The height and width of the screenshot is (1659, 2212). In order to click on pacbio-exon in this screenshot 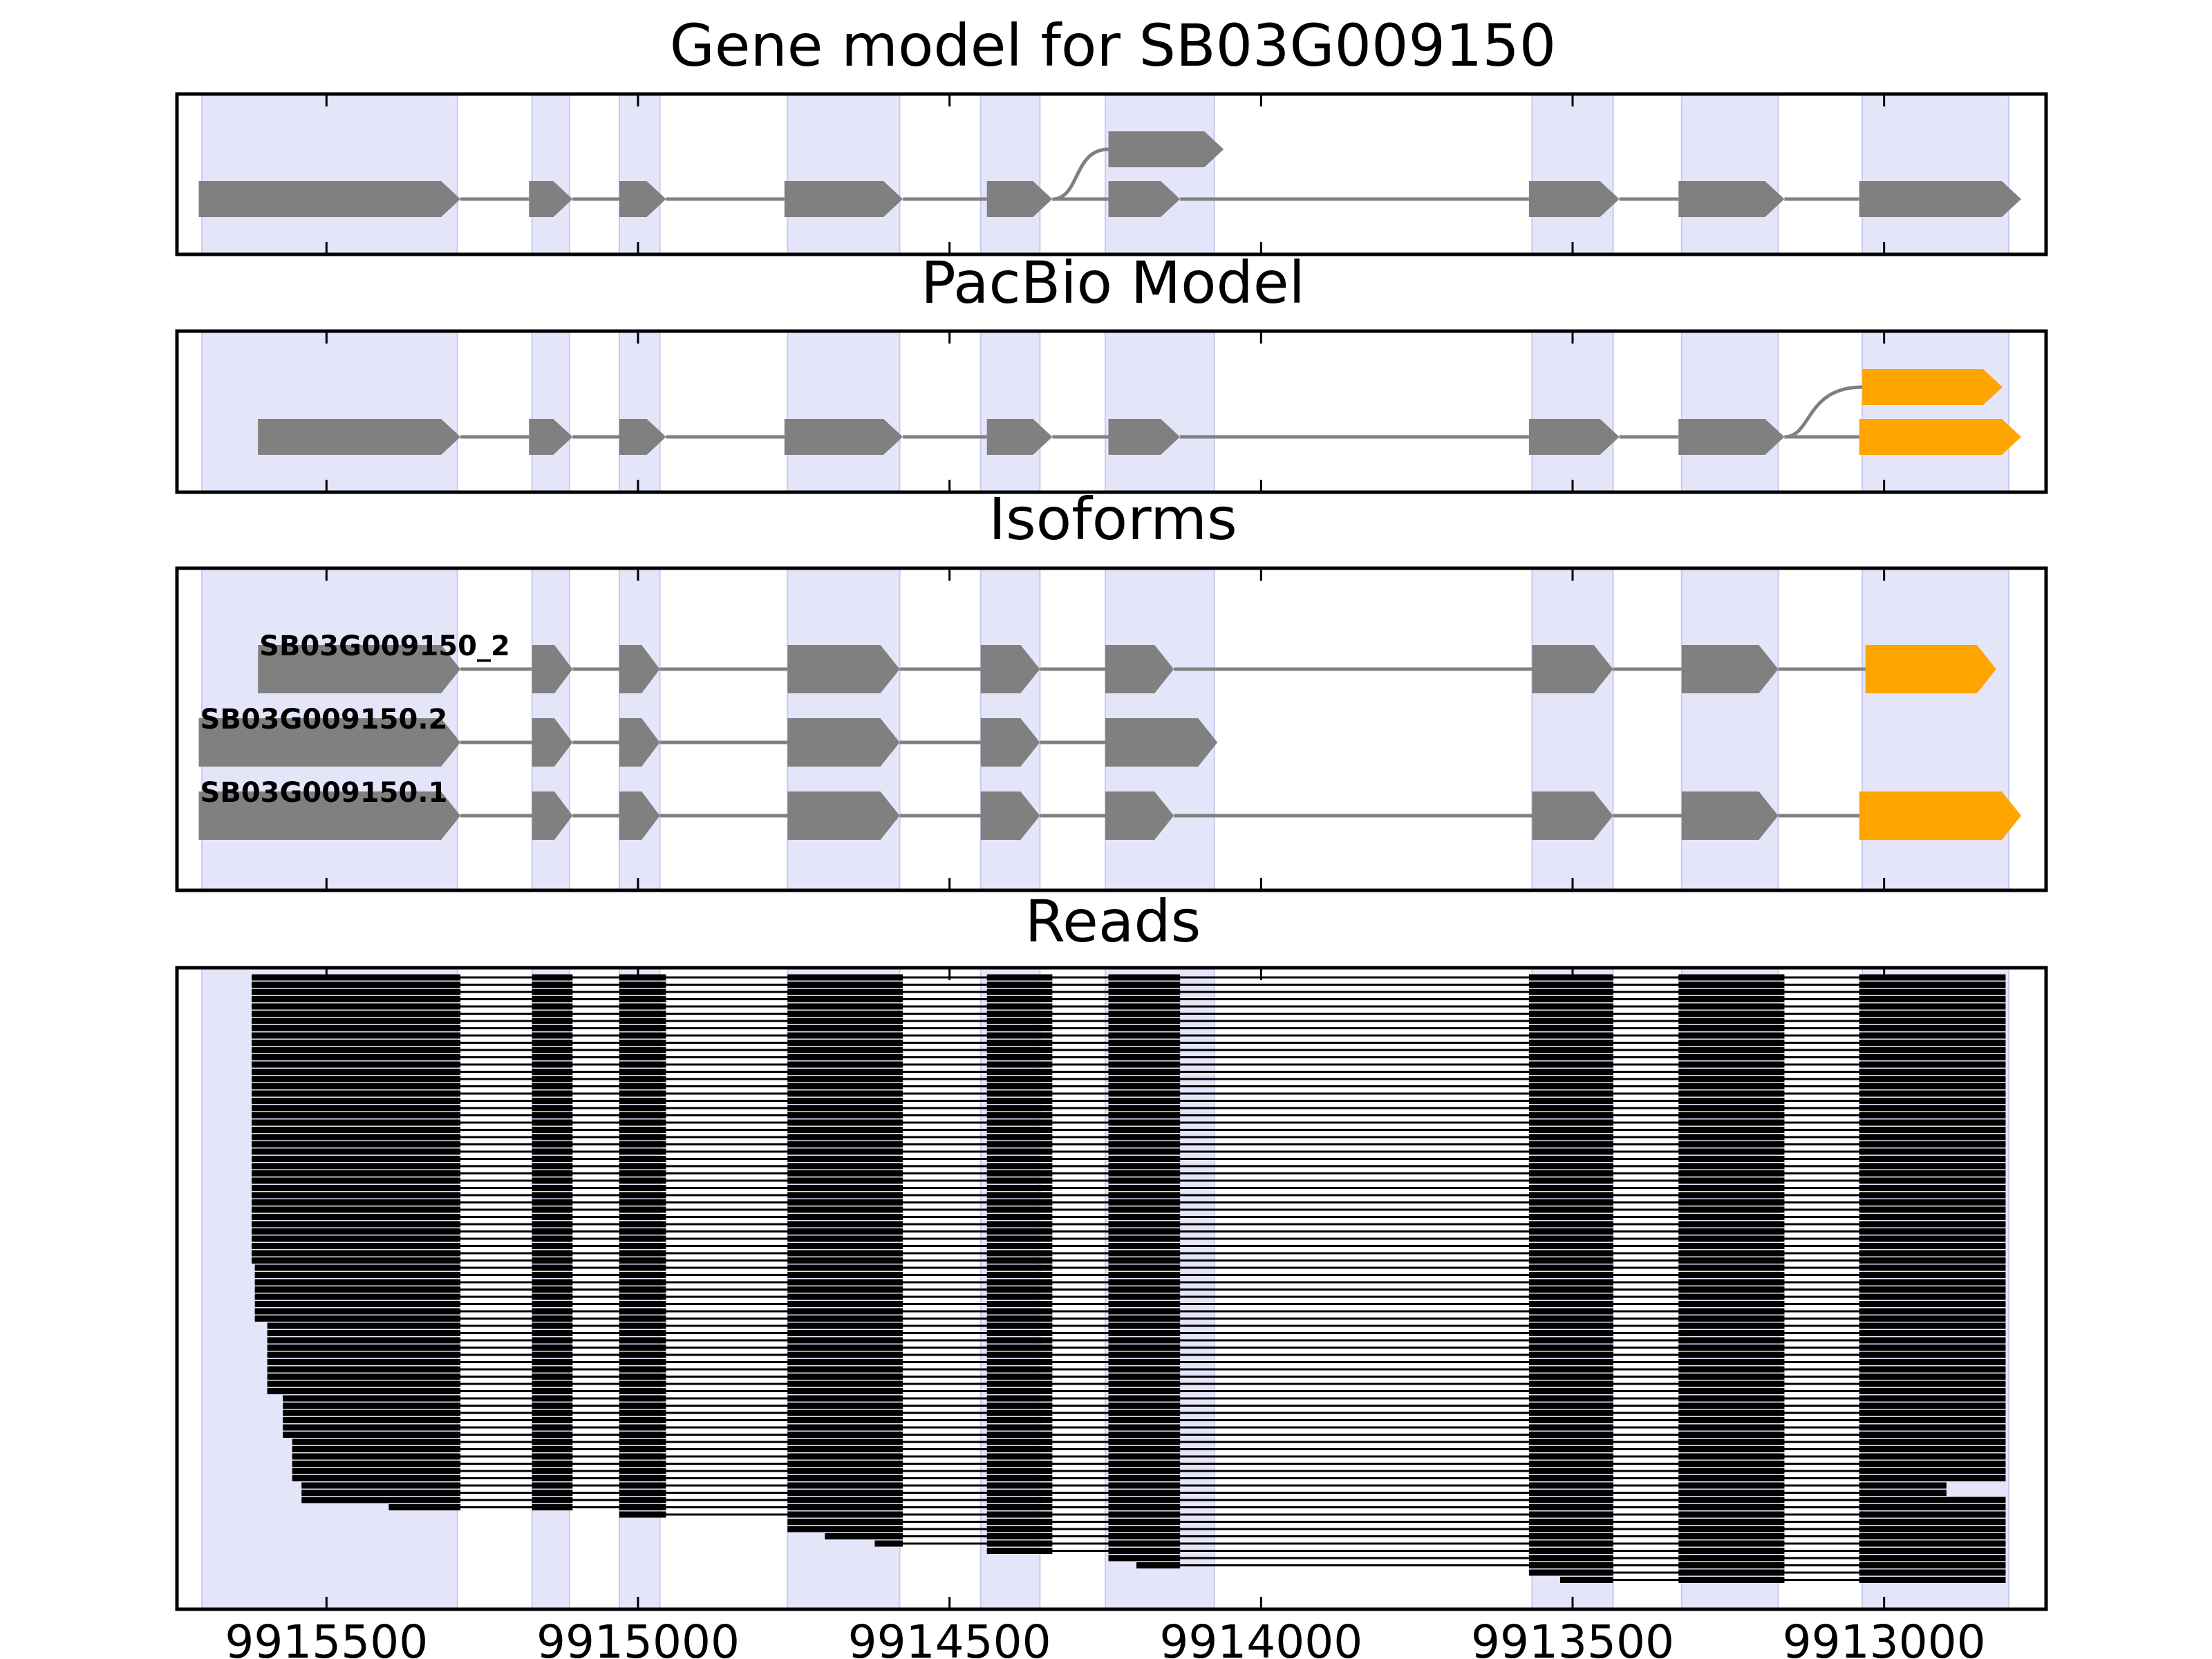, I will do `click(1020, 437)`.